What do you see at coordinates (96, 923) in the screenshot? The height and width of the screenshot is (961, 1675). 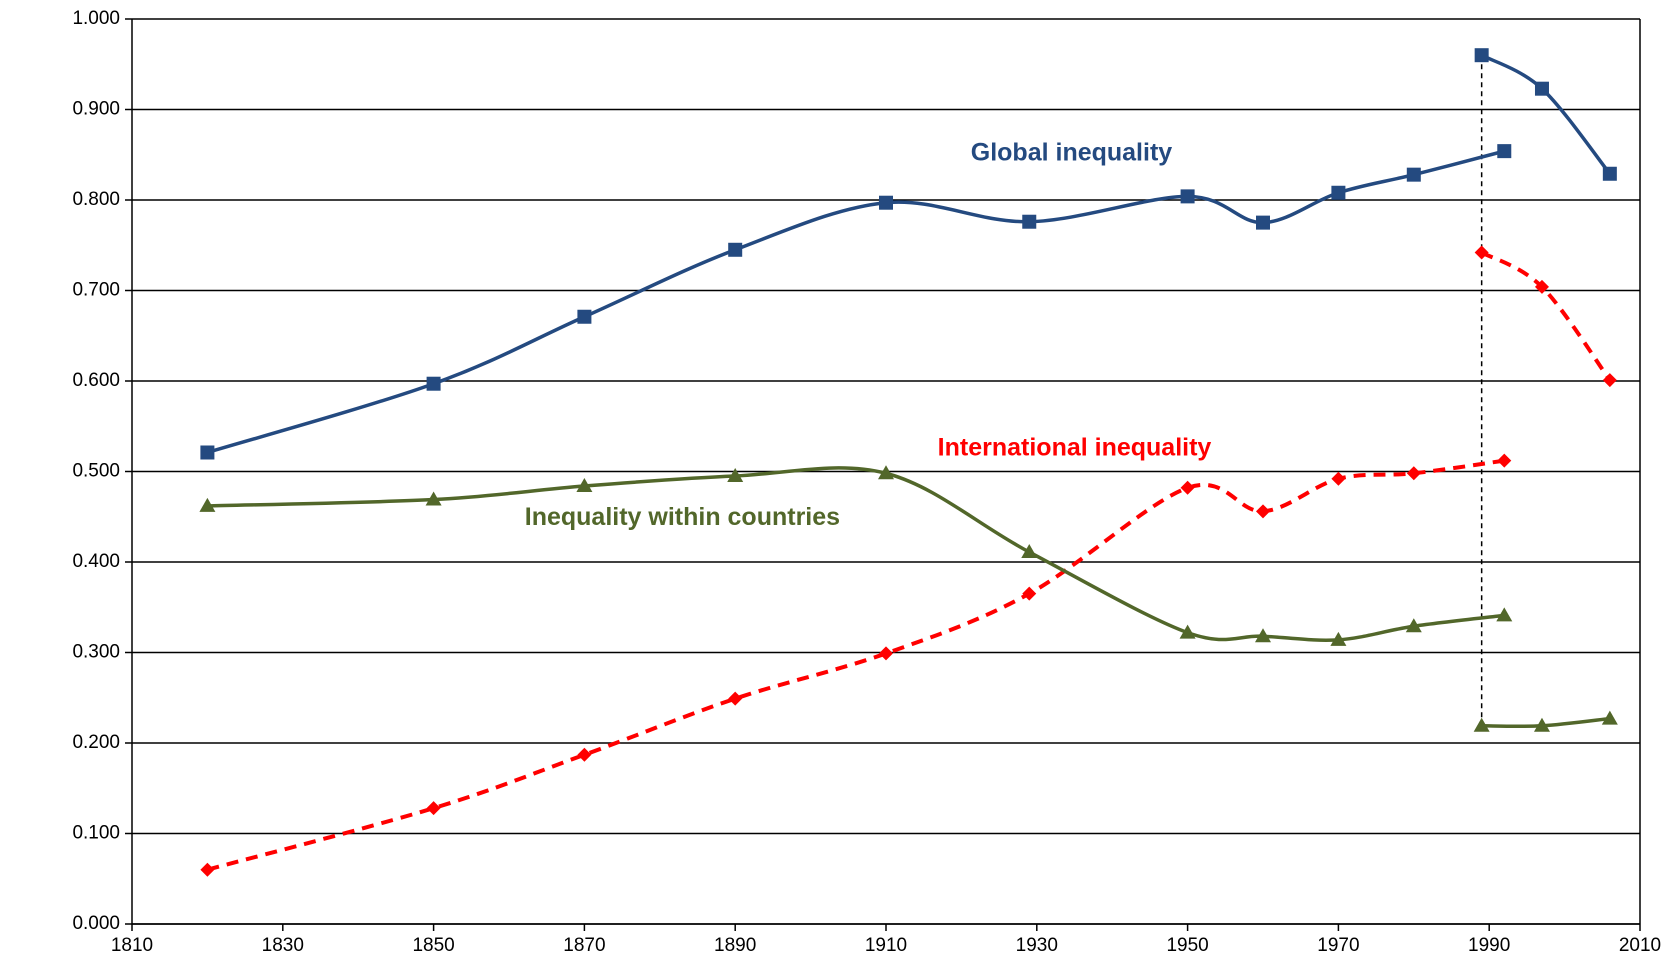 I see `y-tick-label: 0.000` at bounding box center [96, 923].